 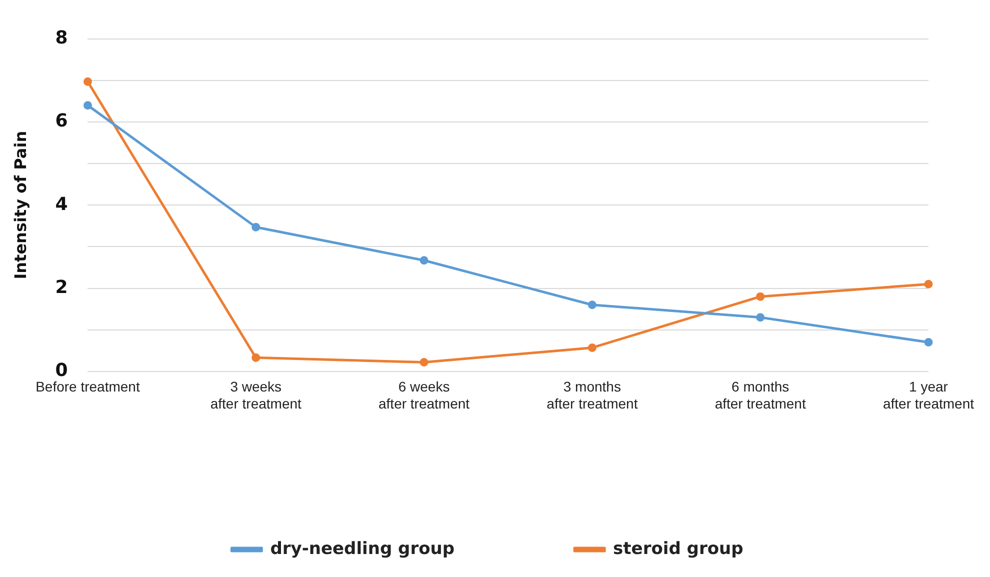 I want to click on y-tick-label: 4, so click(x=61, y=204).